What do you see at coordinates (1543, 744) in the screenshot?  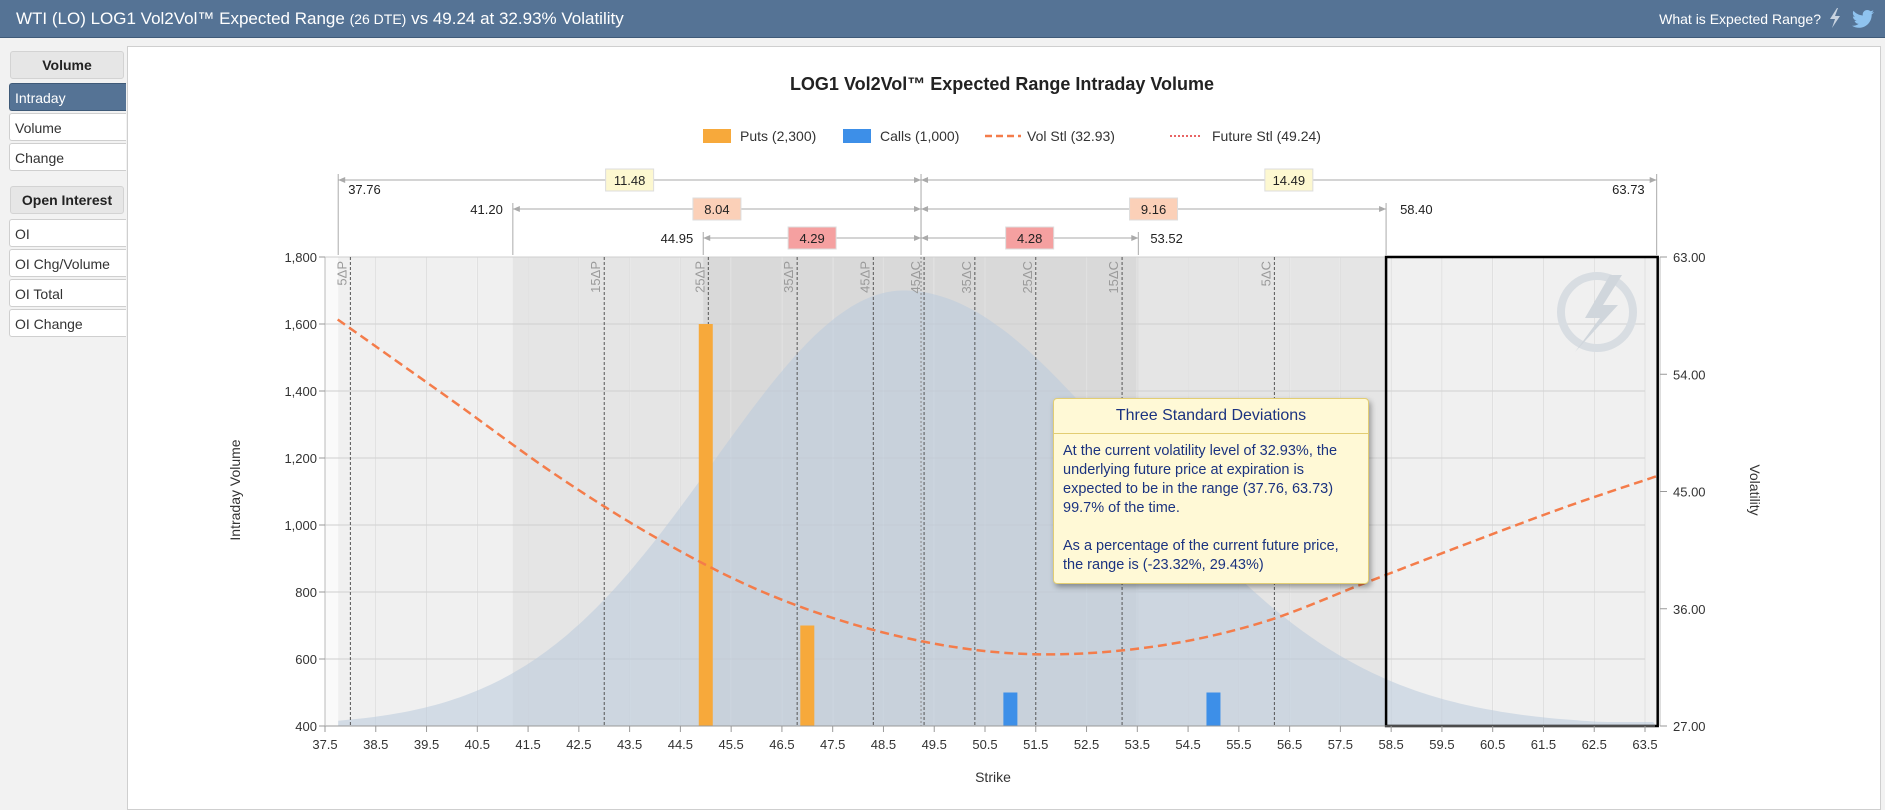 I see `x-tick-label: 61.5` at bounding box center [1543, 744].